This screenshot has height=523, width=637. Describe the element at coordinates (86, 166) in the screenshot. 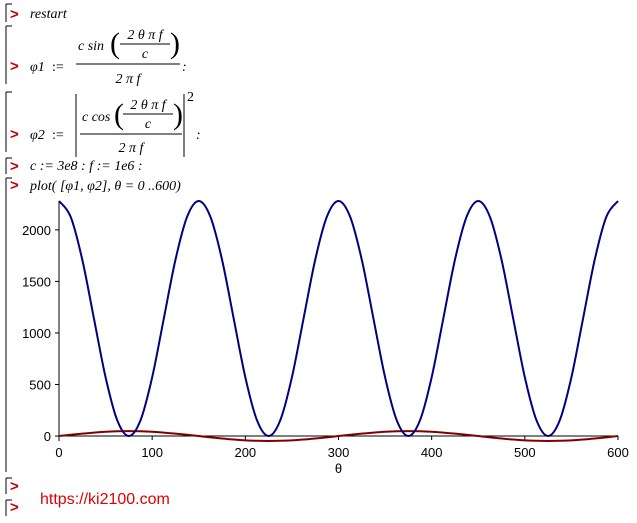

I see `input-text: c := 3e8 : f := 1e6 :` at that location.